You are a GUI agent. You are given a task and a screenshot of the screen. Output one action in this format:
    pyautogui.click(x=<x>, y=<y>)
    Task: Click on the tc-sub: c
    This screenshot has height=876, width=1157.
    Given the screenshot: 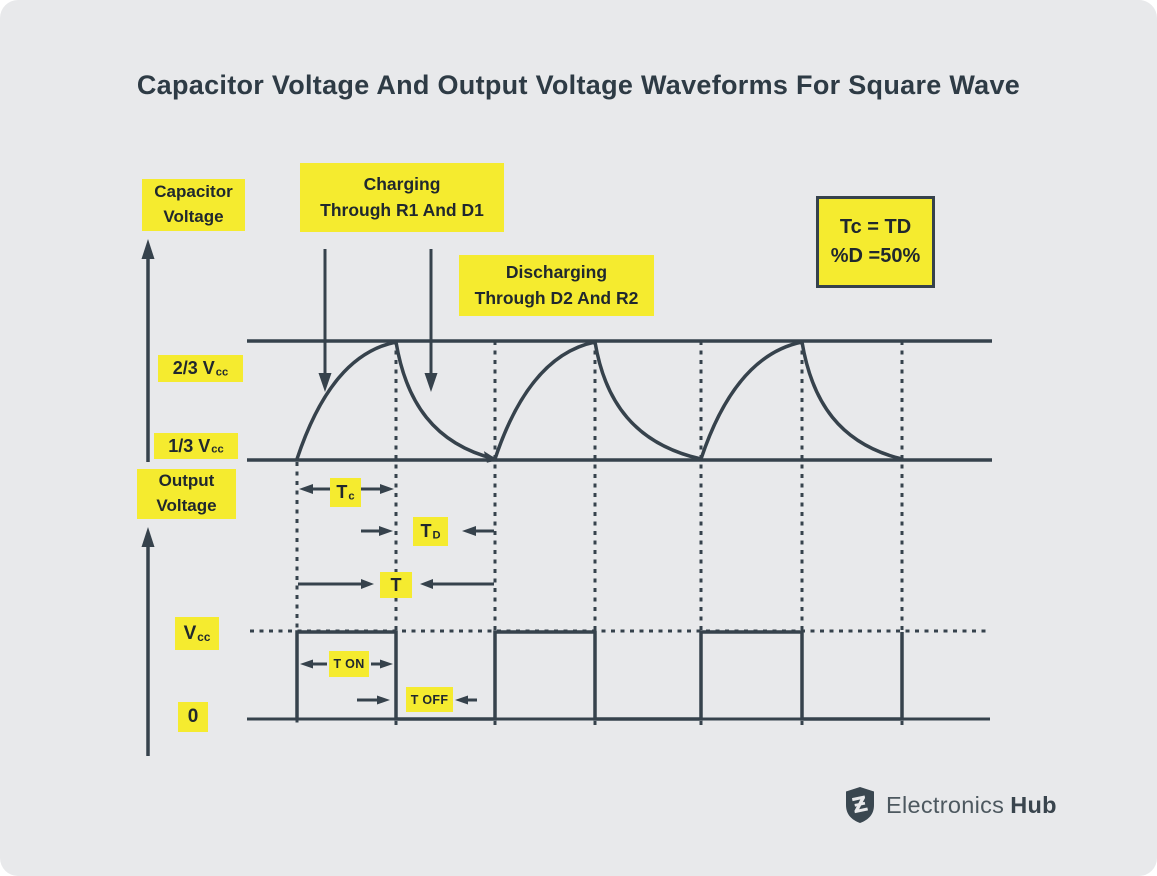 What is the action you would take?
    pyautogui.click(x=351, y=496)
    